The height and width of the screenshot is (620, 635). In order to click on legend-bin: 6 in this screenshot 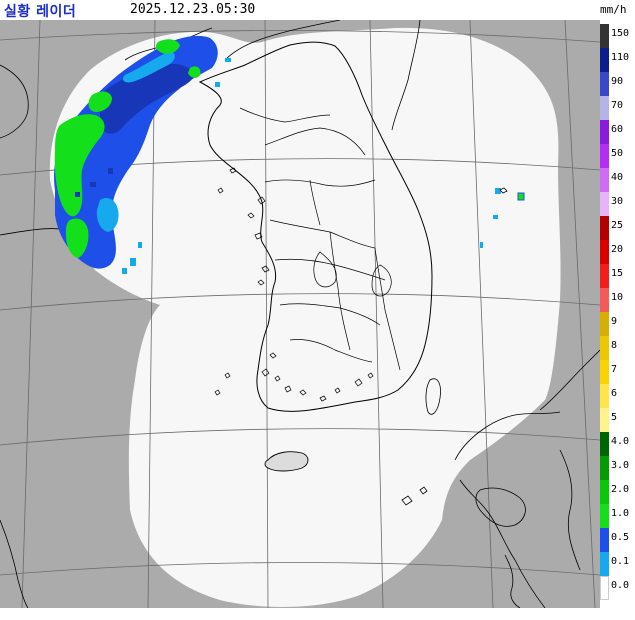, I will do `click(617, 396)`.